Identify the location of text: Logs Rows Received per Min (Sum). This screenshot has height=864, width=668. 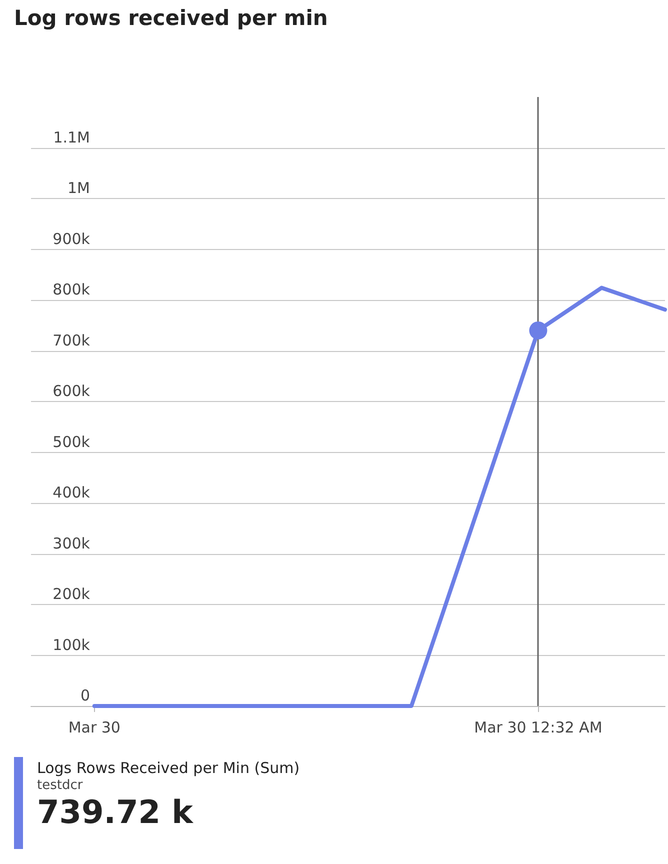
(168, 768).